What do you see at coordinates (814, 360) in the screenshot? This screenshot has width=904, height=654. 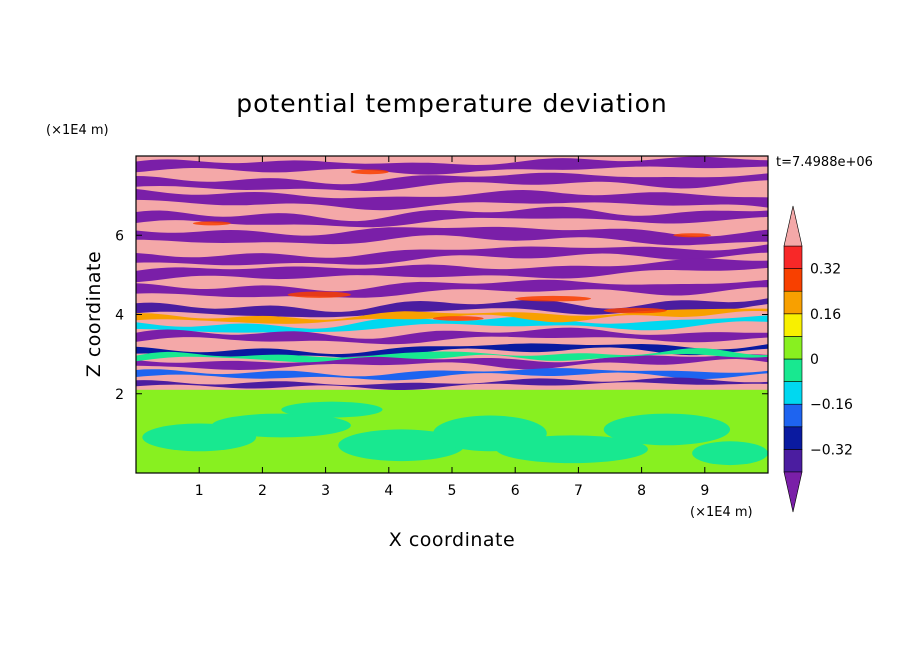 I see `colorbar-tick-label: 0` at bounding box center [814, 360].